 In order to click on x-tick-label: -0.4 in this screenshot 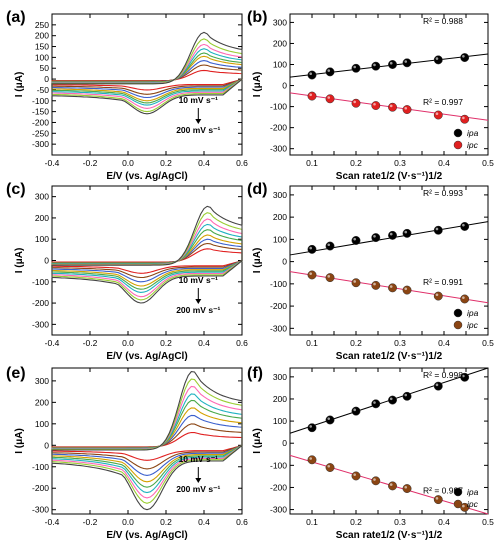, I will do `click(52, 163)`.